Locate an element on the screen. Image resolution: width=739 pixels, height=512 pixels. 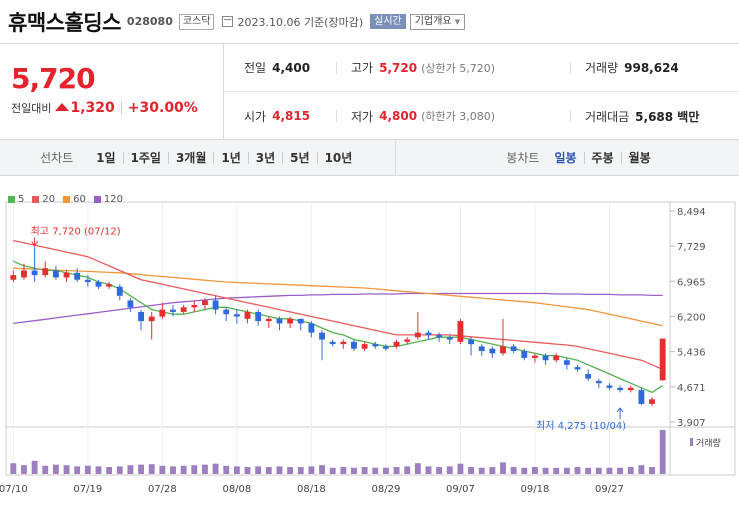
volume-label: 거래량 is located at coordinates (602, 68).